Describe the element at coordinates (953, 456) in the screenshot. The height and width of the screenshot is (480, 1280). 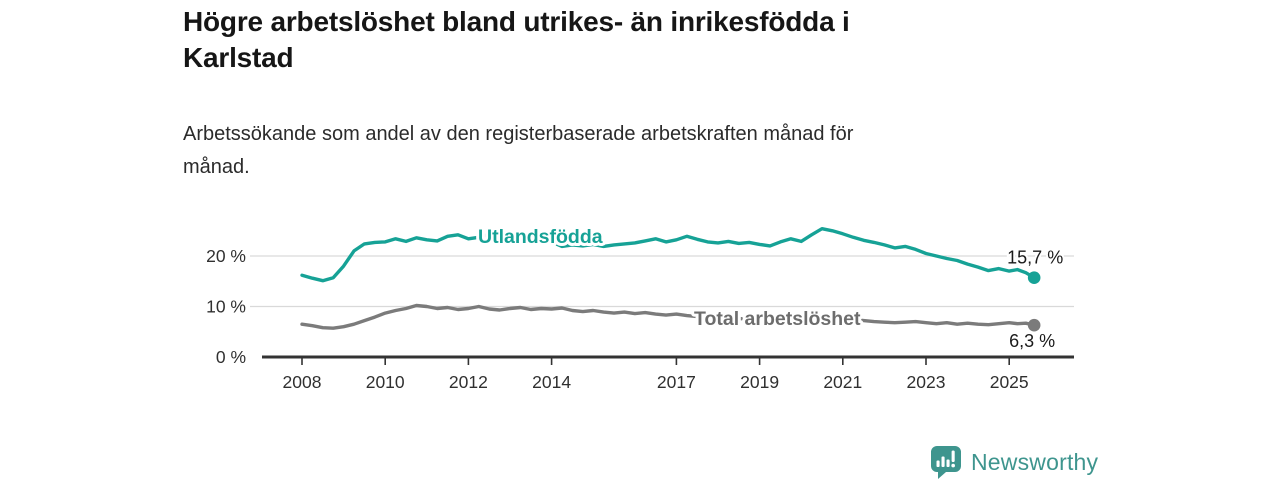
I see `exclamation-bar` at that location.